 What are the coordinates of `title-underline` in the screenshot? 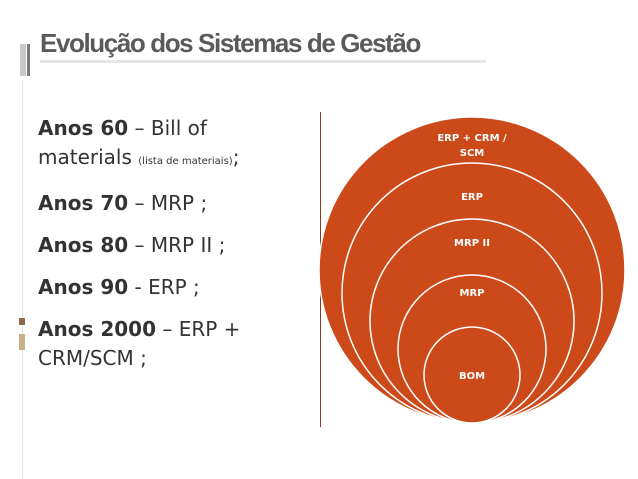 It's located at (263, 61).